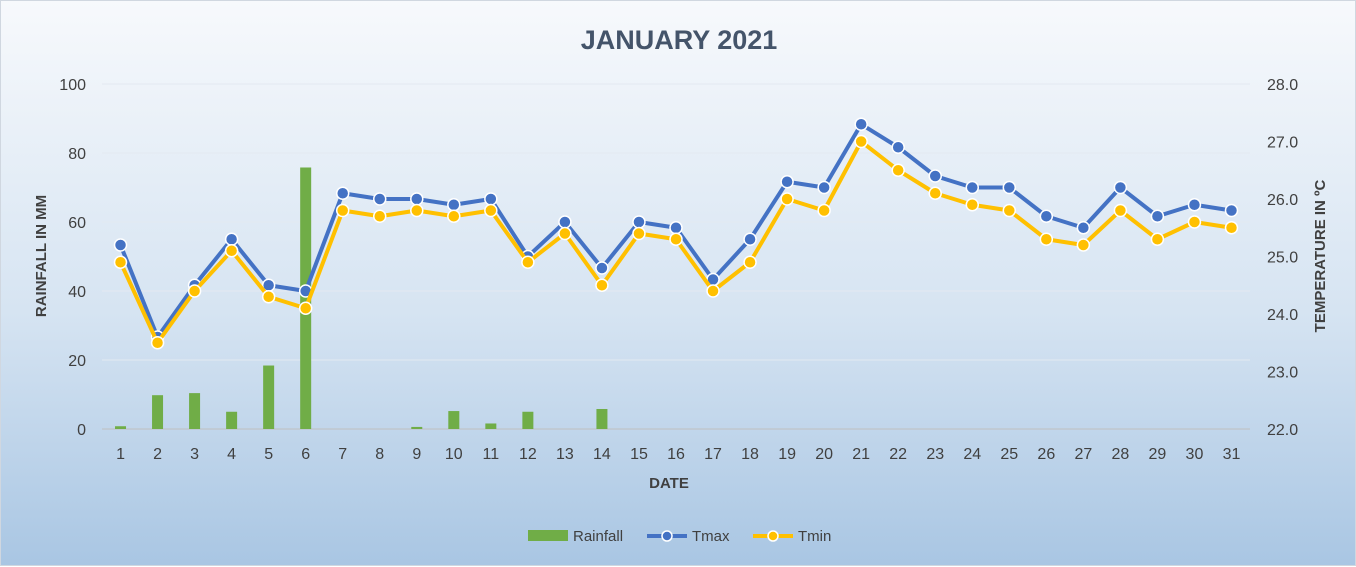 The image size is (1356, 567). Describe the element at coordinates (676, 454) in the screenshot. I see `x-tick-label: 16` at that location.